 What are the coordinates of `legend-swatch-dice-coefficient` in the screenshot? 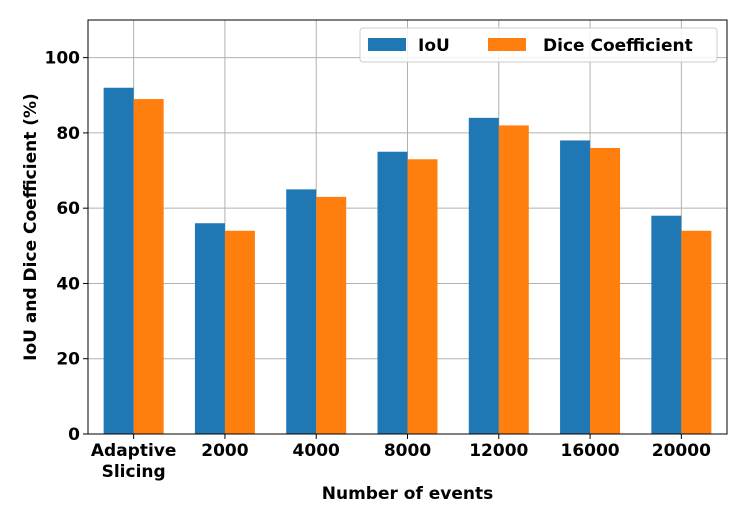 It's located at (507, 44).